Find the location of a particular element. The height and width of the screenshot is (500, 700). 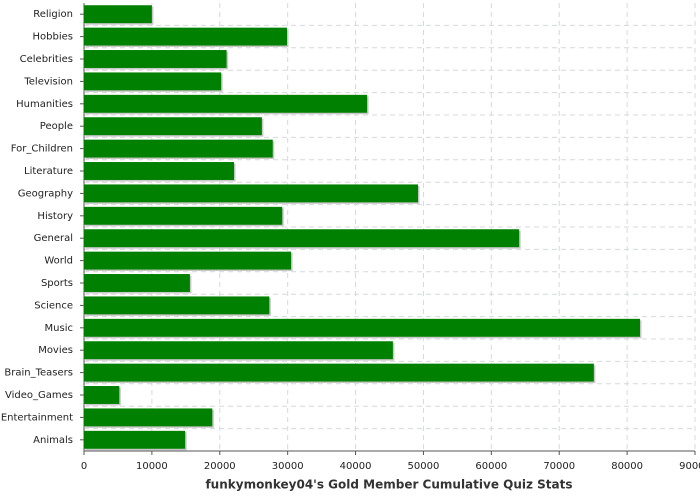

y-tick-label: Hobbies is located at coordinates (53, 37).